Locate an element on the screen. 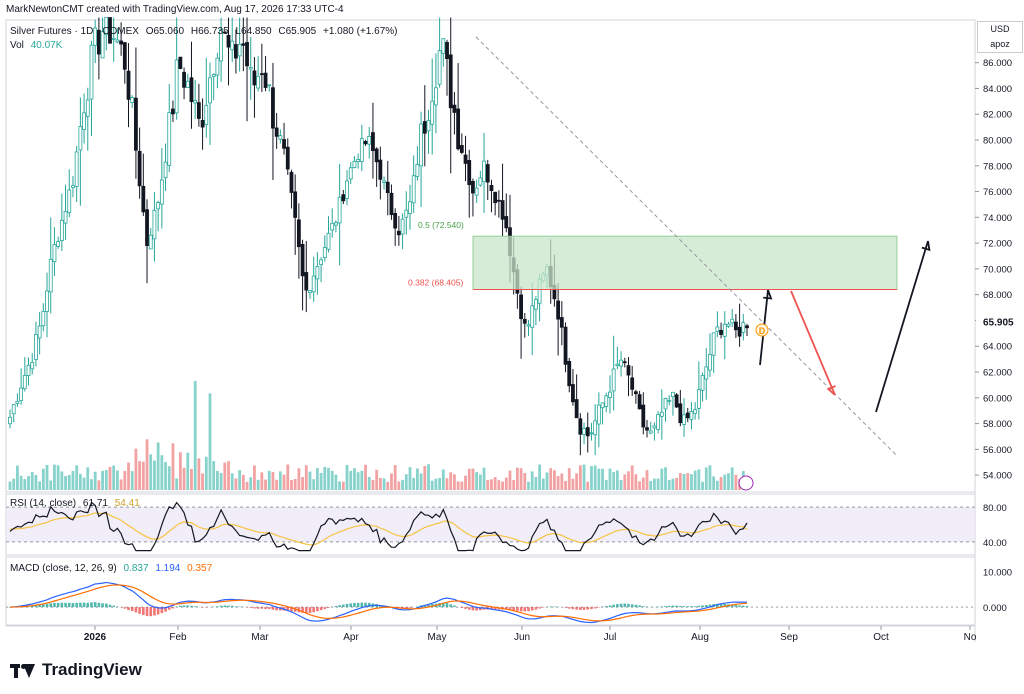  rsi-ma-line is located at coordinates (378, 529).